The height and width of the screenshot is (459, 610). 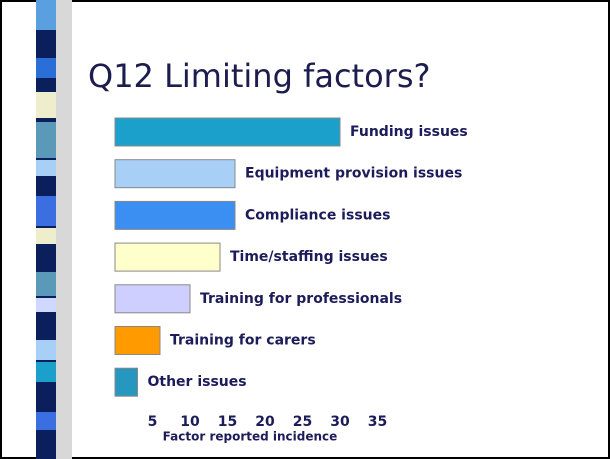 What do you see at coordinates (243, 341) in the screenshot?
I see `bar-label: Training for carers` at bounding box center [243, 341].